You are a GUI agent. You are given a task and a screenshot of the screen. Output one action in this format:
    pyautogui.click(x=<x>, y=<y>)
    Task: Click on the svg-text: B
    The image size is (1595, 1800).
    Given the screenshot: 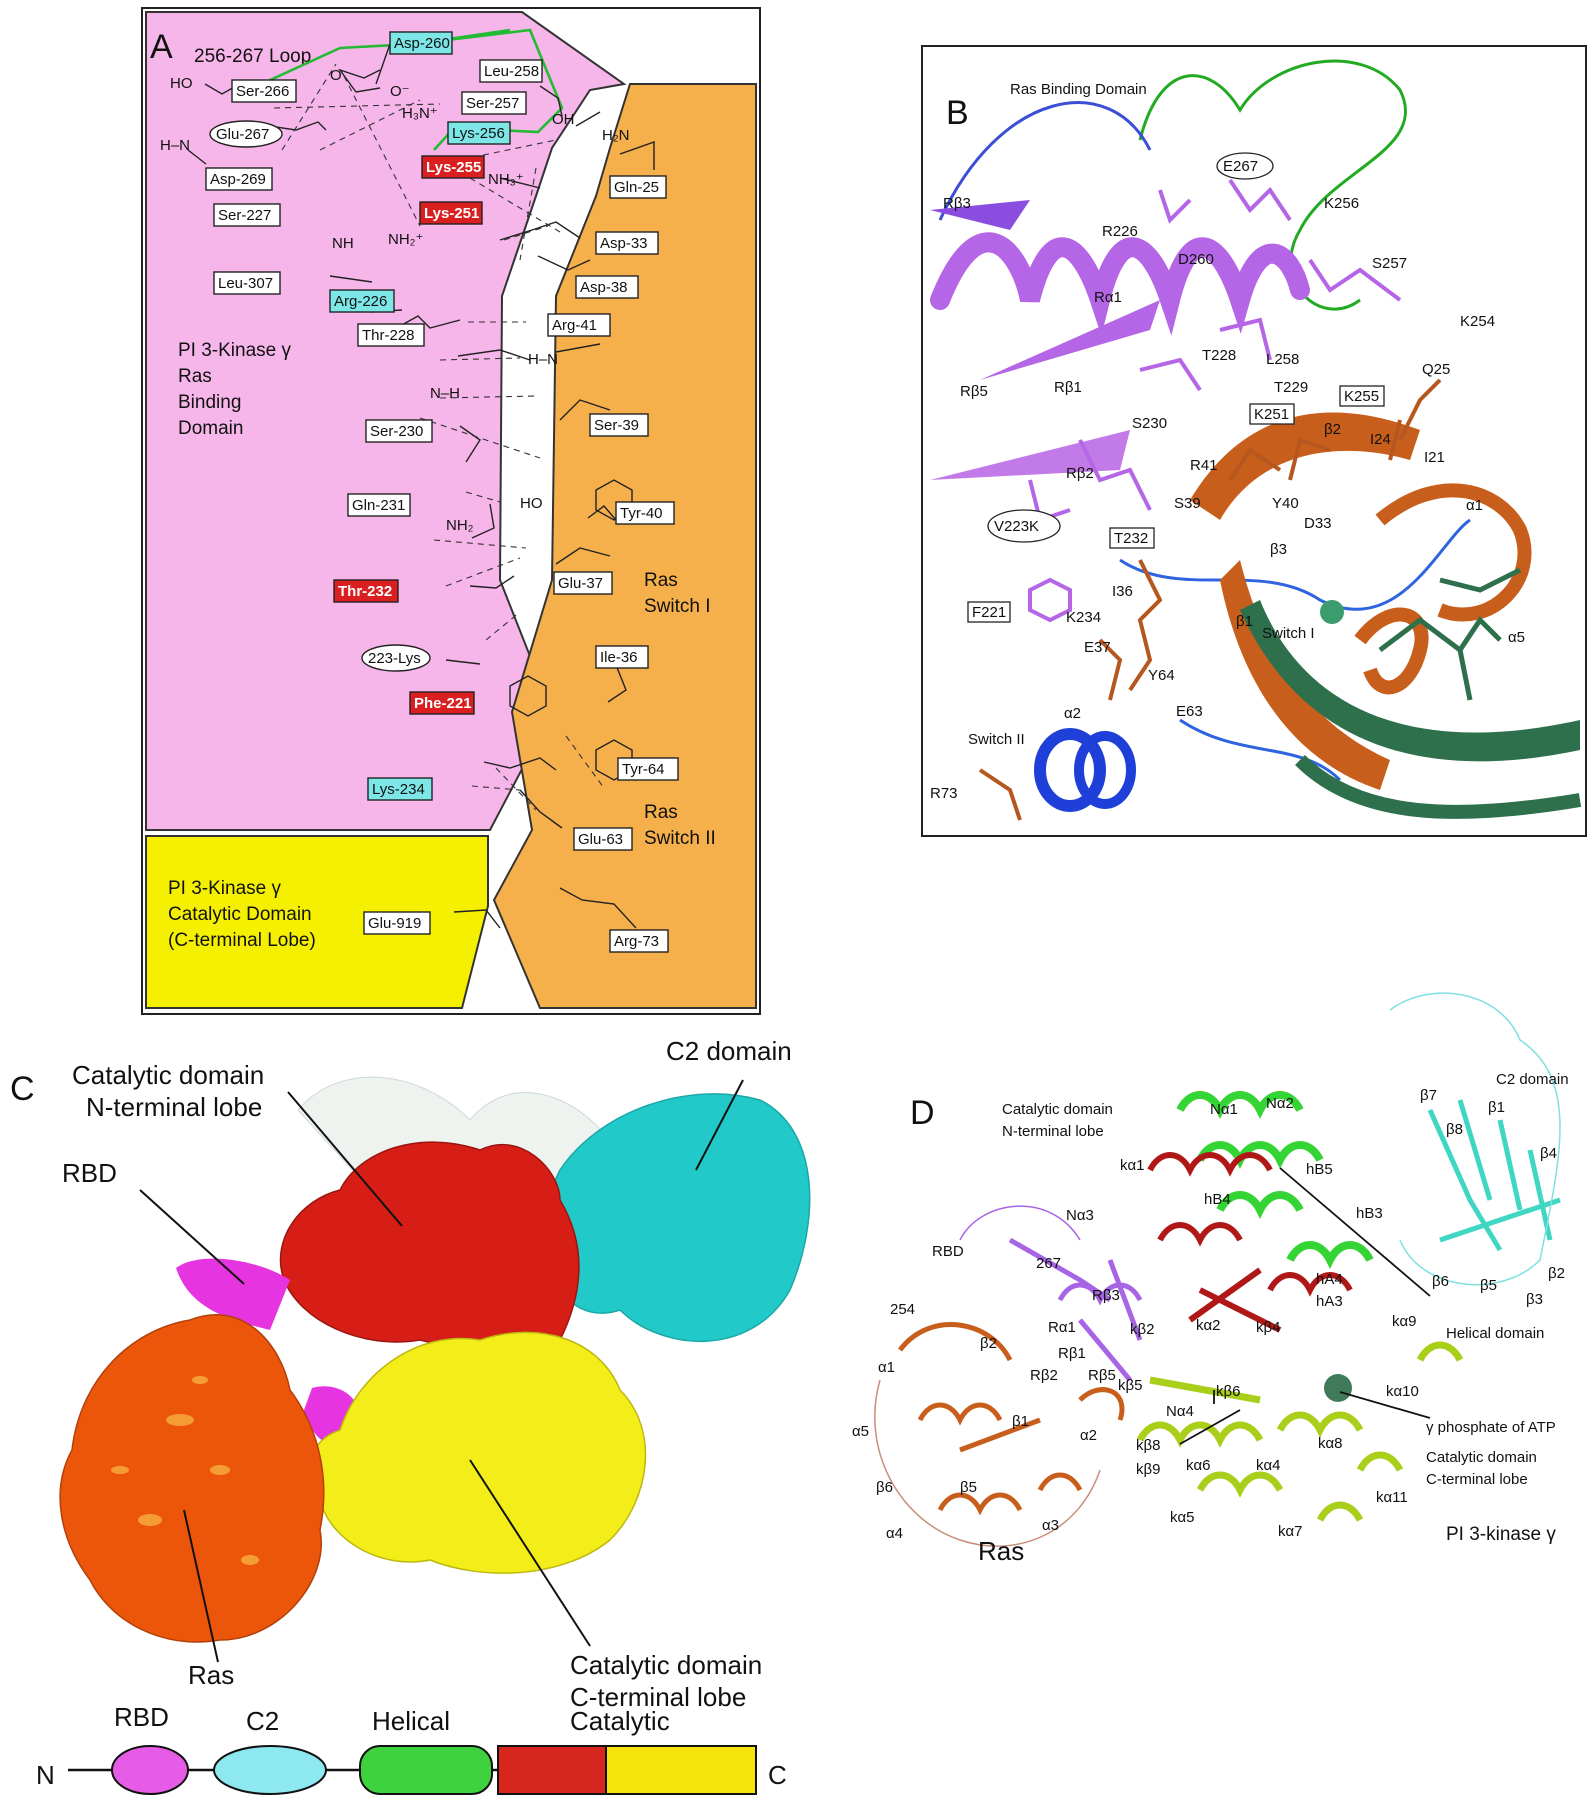 What is the action you would take?
    pyautogui.click(x=957, y=113)
    